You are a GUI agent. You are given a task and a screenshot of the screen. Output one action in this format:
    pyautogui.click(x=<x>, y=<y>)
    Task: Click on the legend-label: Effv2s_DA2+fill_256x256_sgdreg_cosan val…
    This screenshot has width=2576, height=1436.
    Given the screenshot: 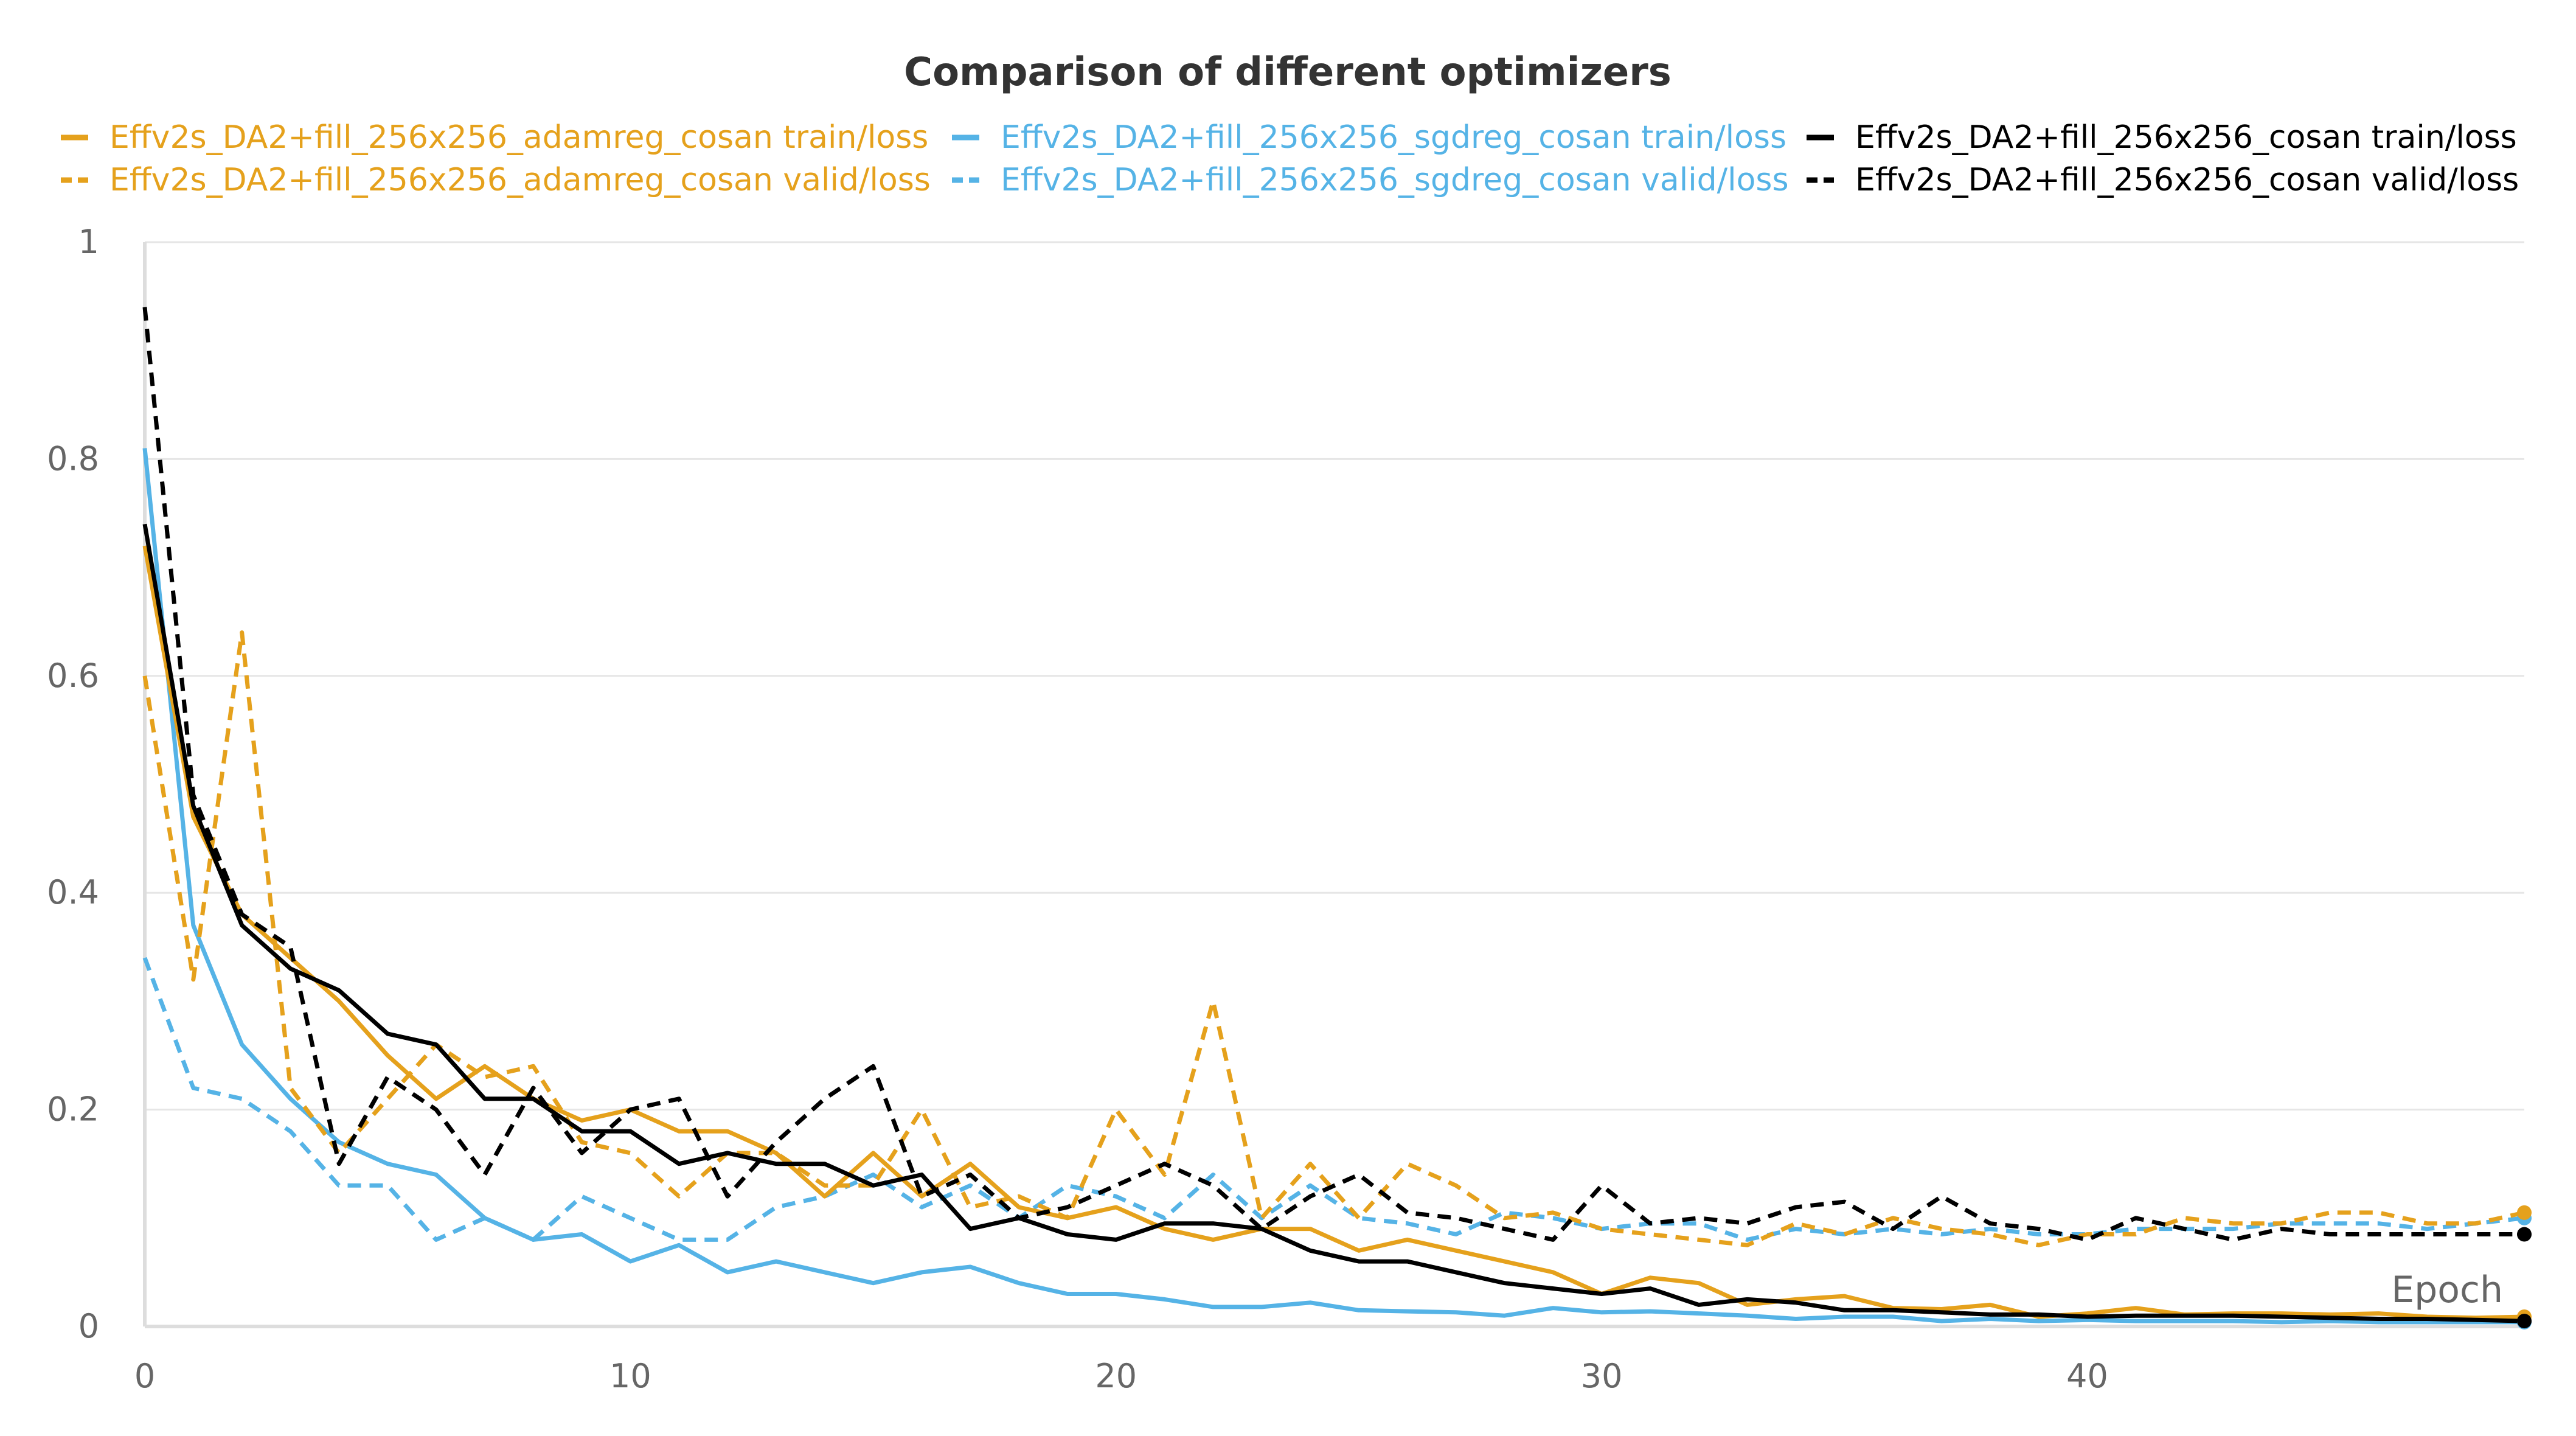 What is the action you would take?
    pyautogui.click(x=1395, y=180)
    